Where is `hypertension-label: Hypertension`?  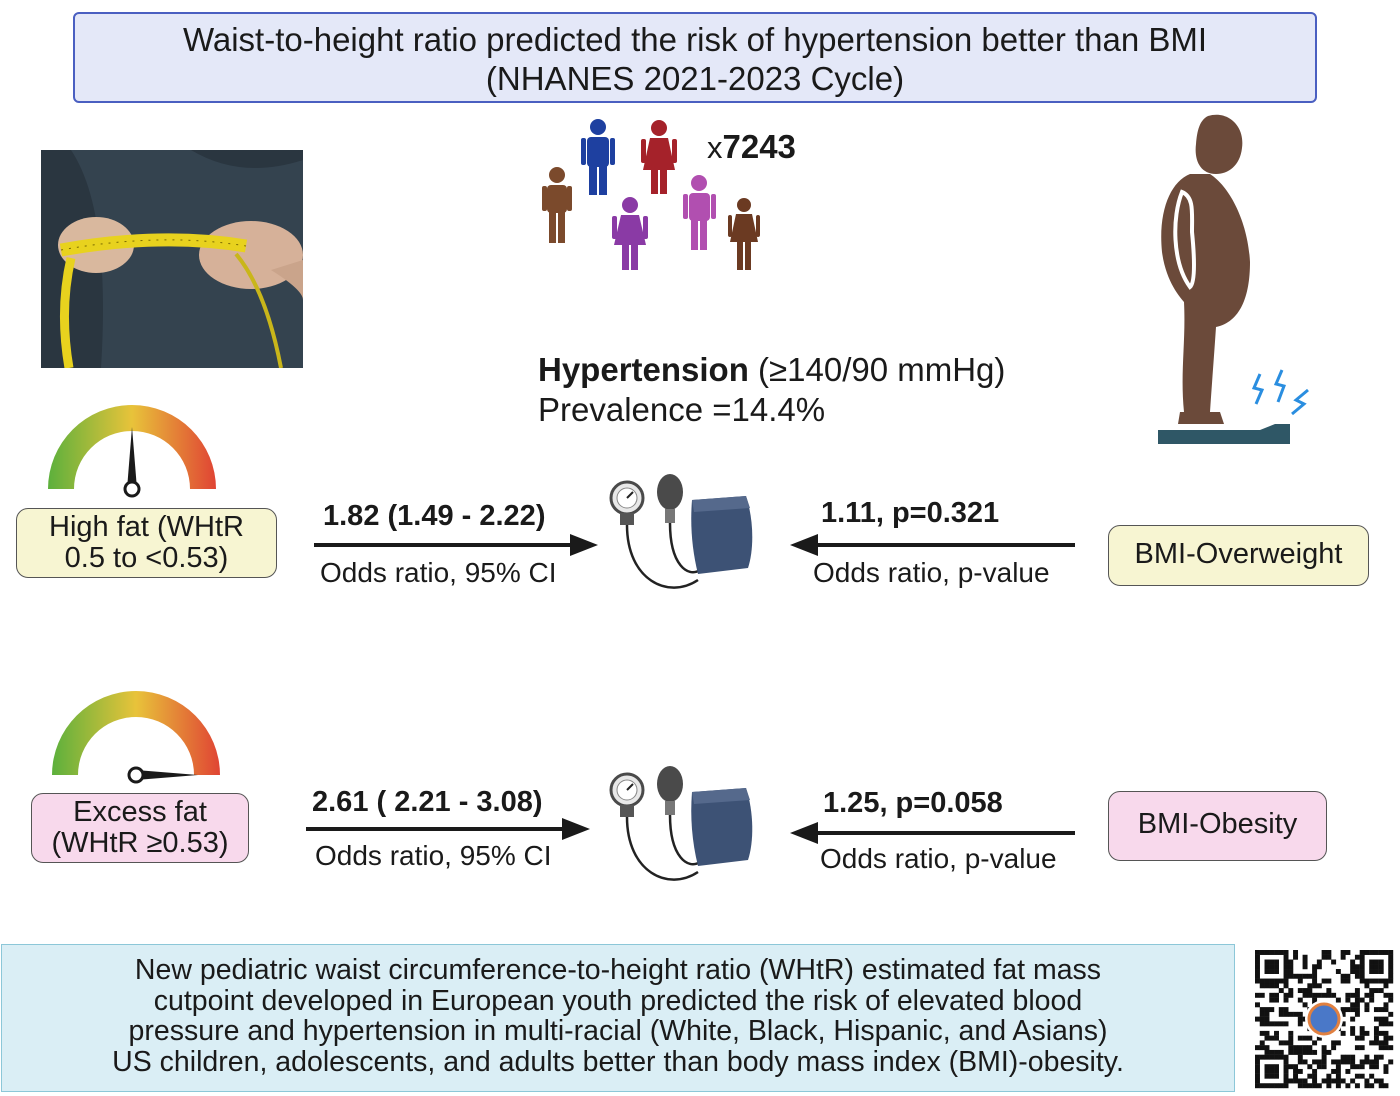
hypertension-label: Hypertension is located at coordinates (643, 369).